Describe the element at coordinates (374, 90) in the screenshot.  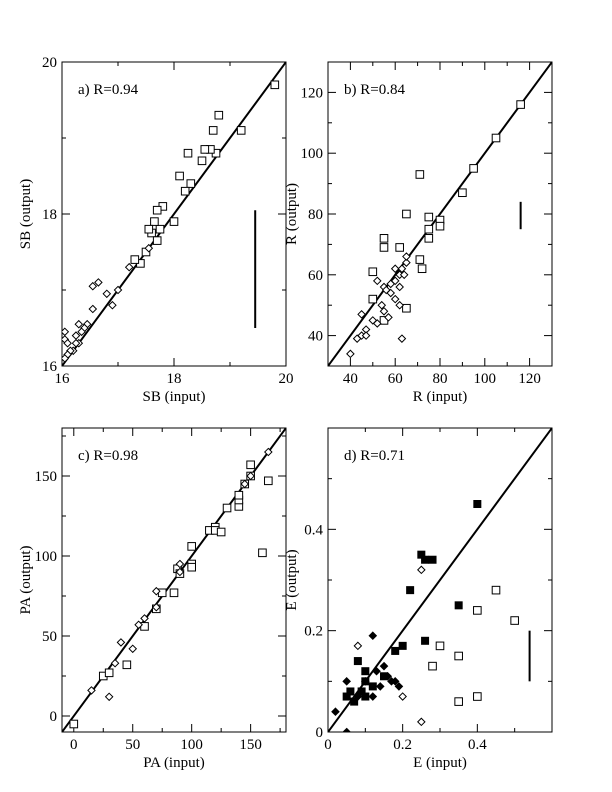
I see `panel-label: b) R=0.84` at that location.